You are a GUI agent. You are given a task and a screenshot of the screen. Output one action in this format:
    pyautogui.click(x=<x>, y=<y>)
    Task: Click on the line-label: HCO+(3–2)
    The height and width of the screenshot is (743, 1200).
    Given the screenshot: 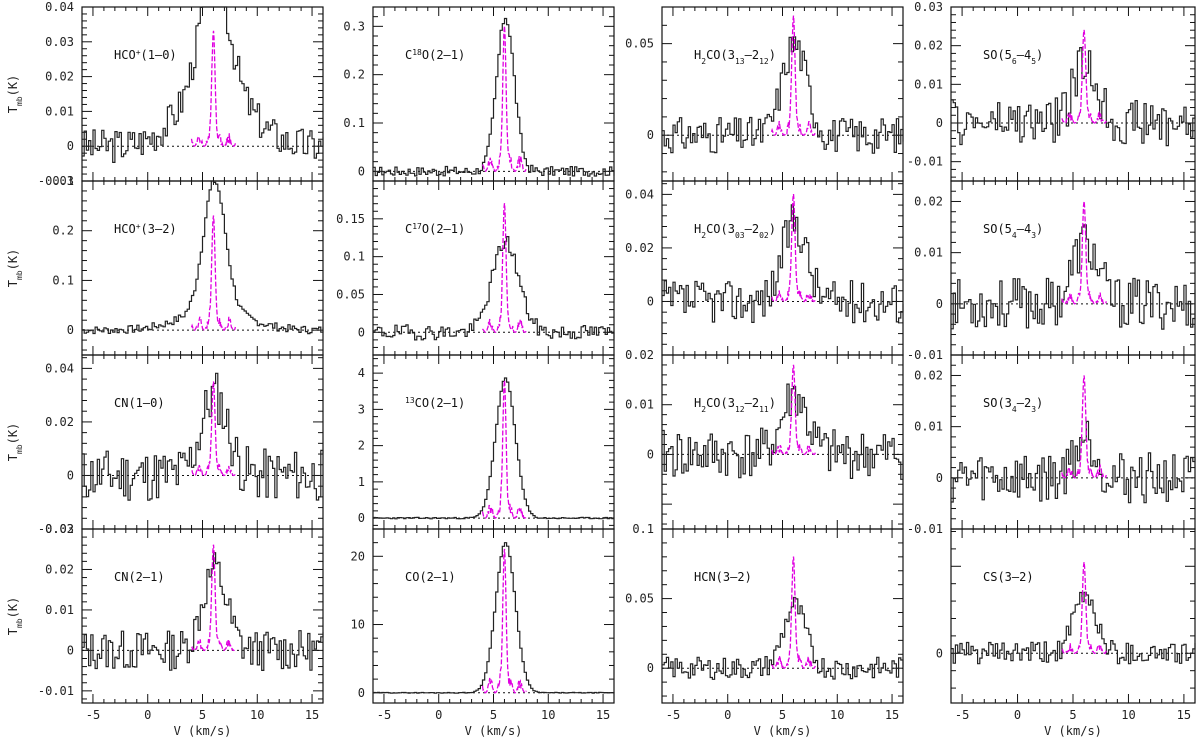 What is the action you would take?
    pyautogui.click(x=145, y=229)
    